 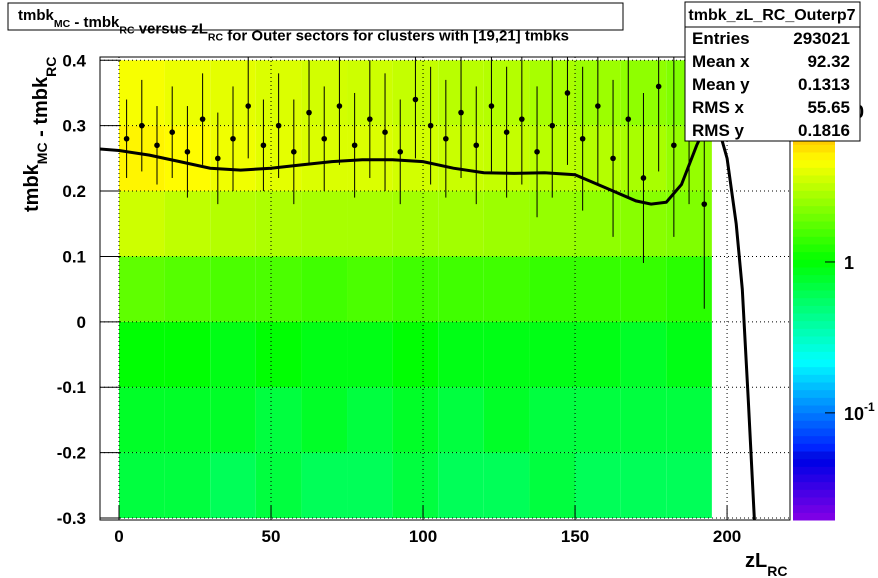 I want to click on y-tick-label: 0.4, so click(x=74, y=60).